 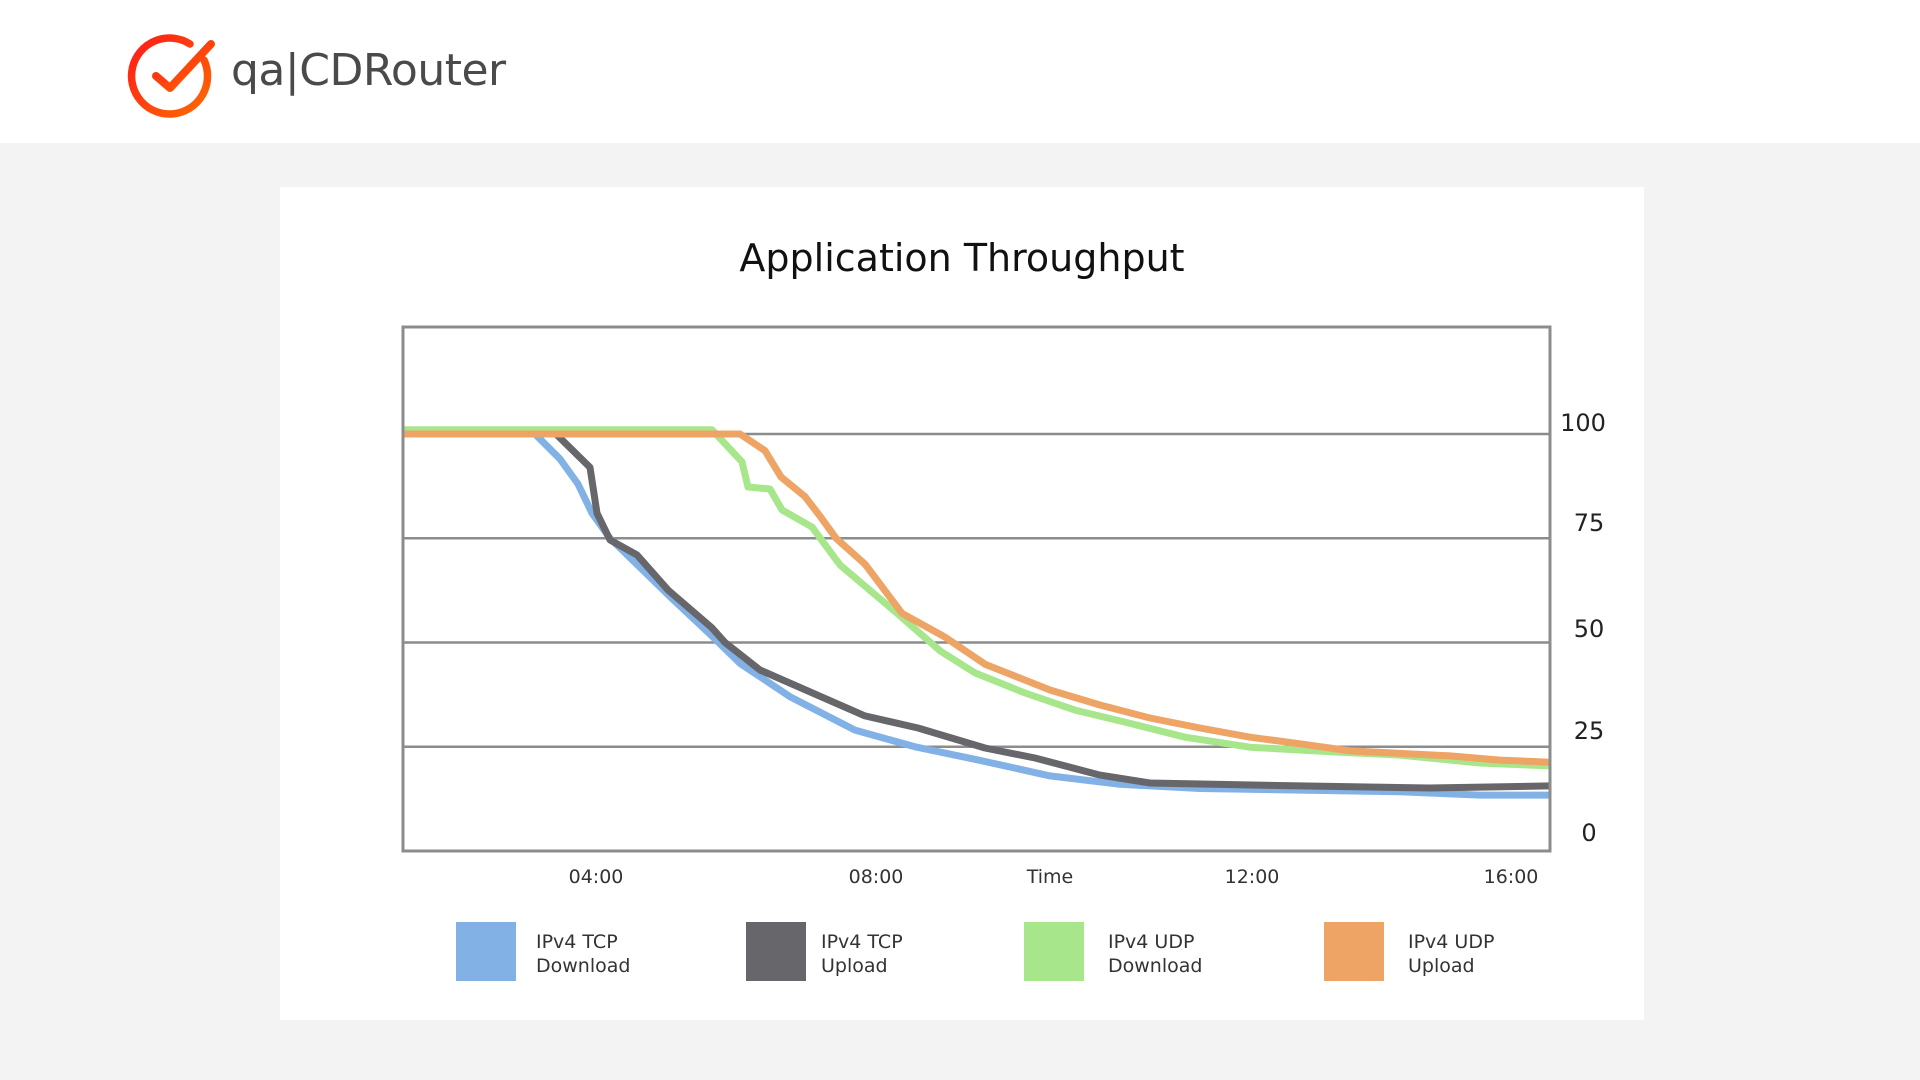 I want to click on y-tick-75: 75, so click(x=1589, y=523).